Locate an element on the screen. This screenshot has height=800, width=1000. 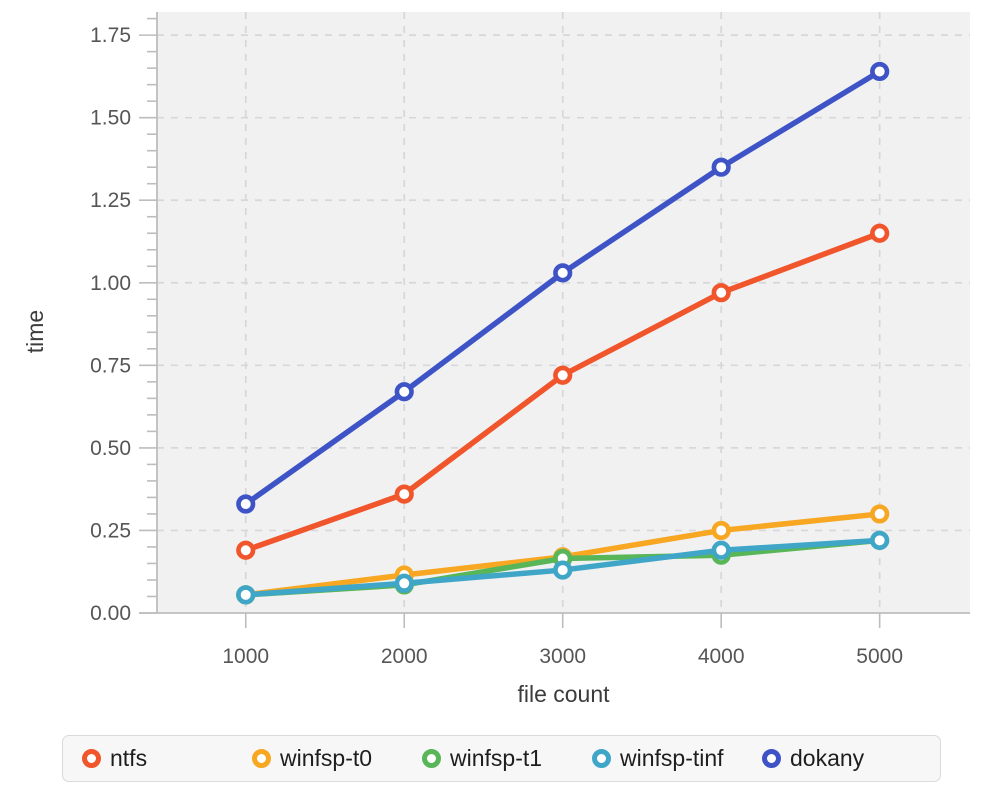
x-axis-title: file count is located at coordinates (563, 694).